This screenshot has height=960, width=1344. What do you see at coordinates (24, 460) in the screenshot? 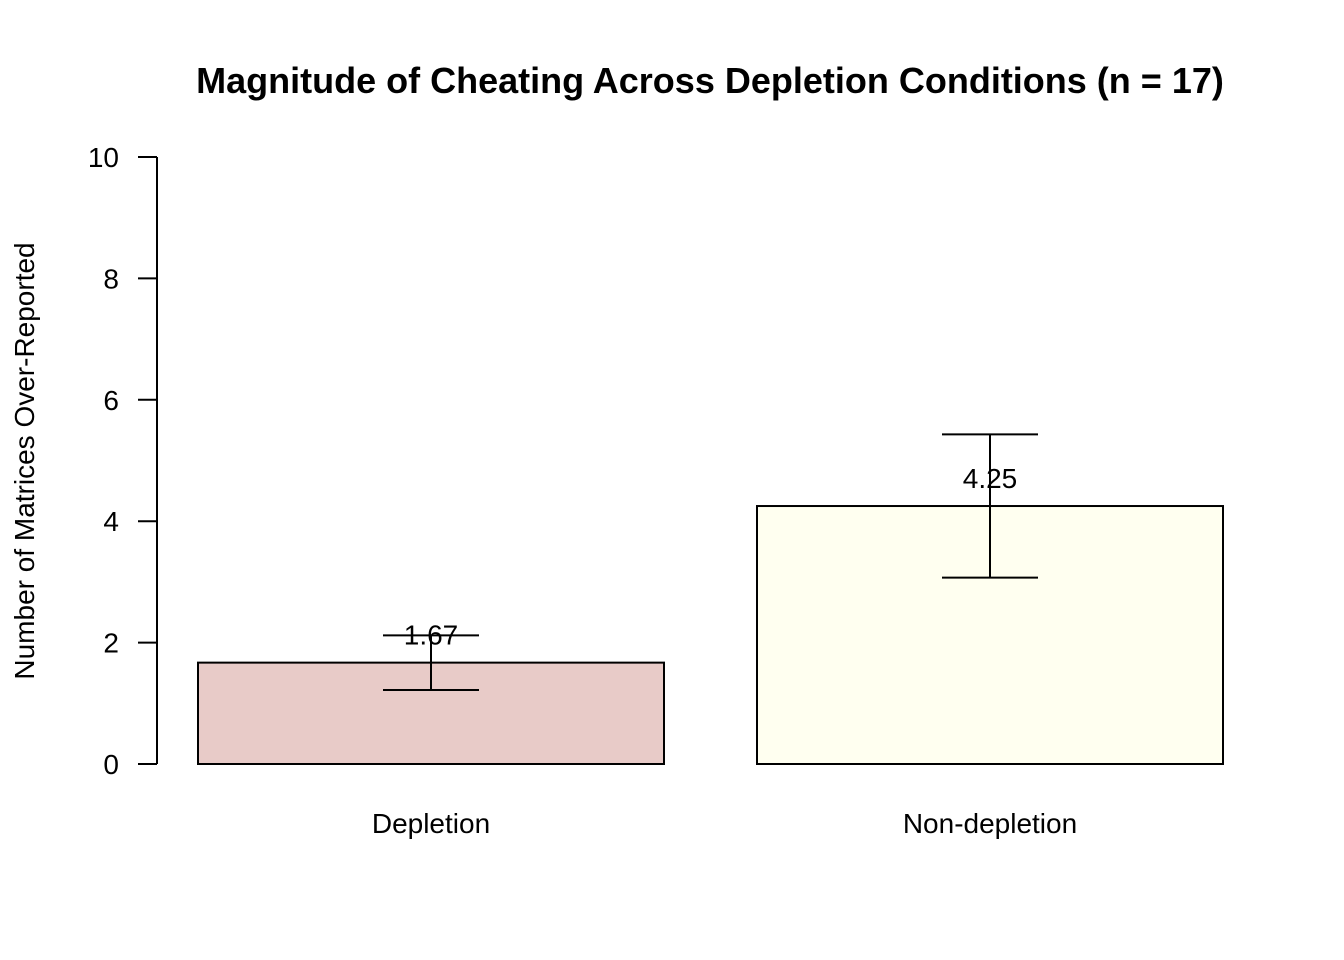
I see `y-axis-label: Number of Matrices Over-Reported` at bounding box center [24, 460].